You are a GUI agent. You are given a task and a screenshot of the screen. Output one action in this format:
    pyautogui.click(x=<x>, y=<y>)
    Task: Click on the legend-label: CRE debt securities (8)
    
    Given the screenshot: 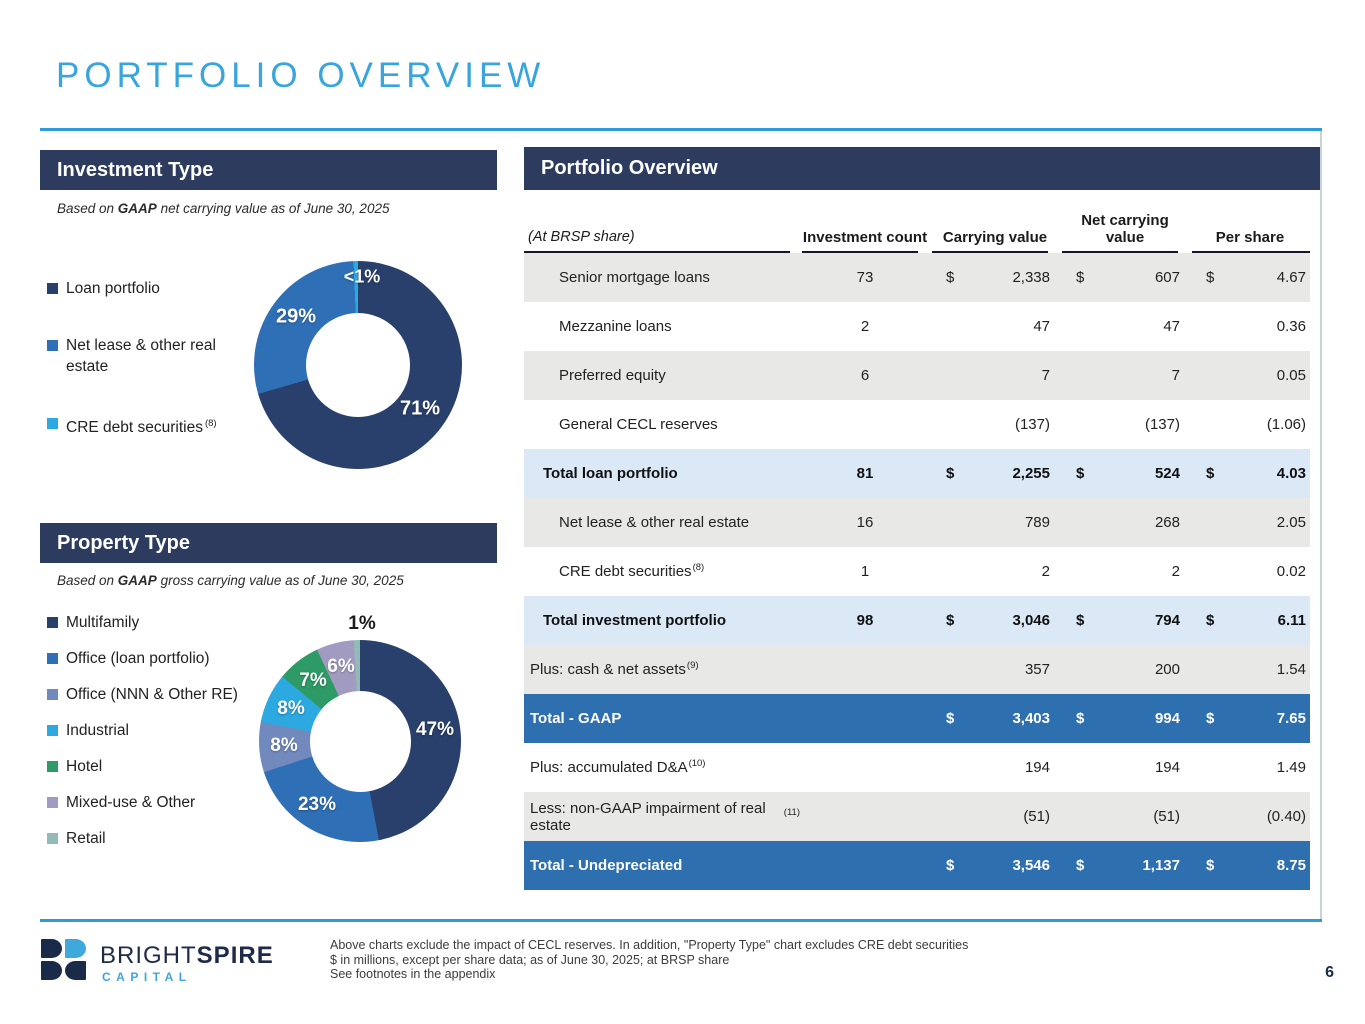 What is the action you would take?
    pyautogui.click(x=141, y=427)
    